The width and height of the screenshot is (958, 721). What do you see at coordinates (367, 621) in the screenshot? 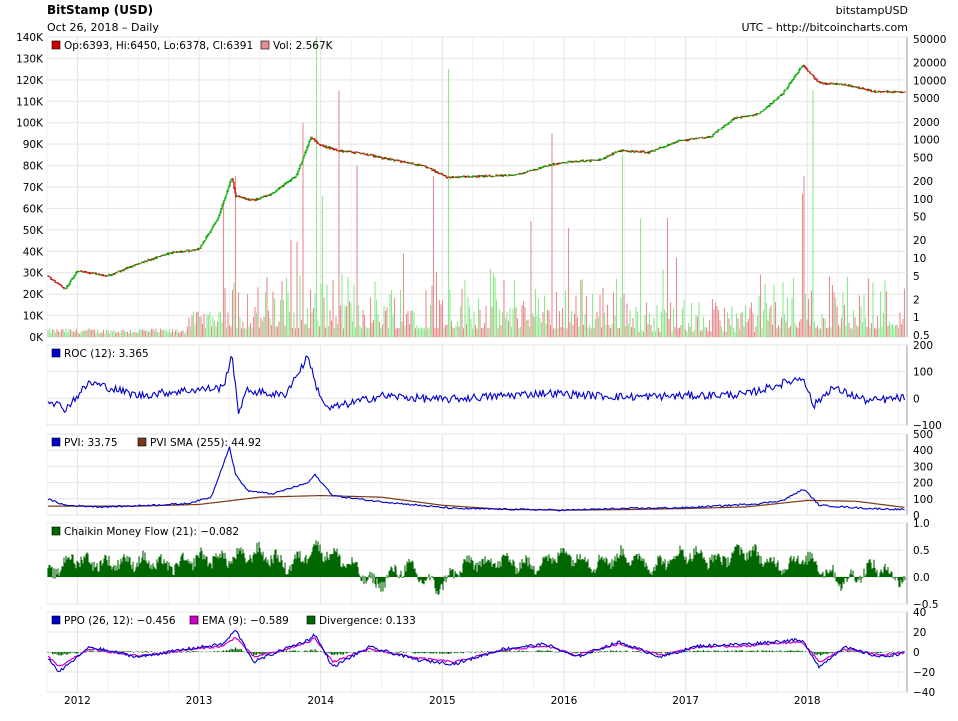
I see `divergence-legend: Divergence: 0.133` at bounding box center [367, 621].